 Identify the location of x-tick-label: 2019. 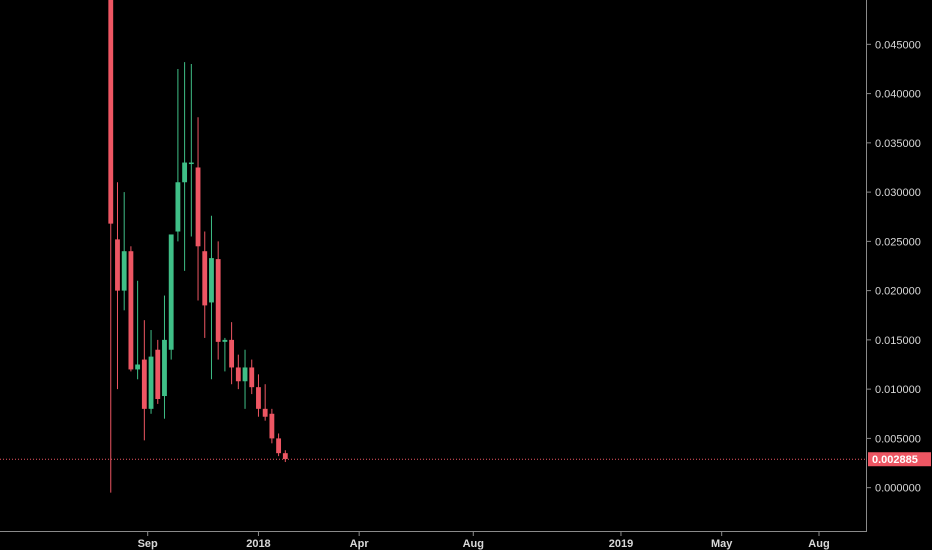
(621, 544).